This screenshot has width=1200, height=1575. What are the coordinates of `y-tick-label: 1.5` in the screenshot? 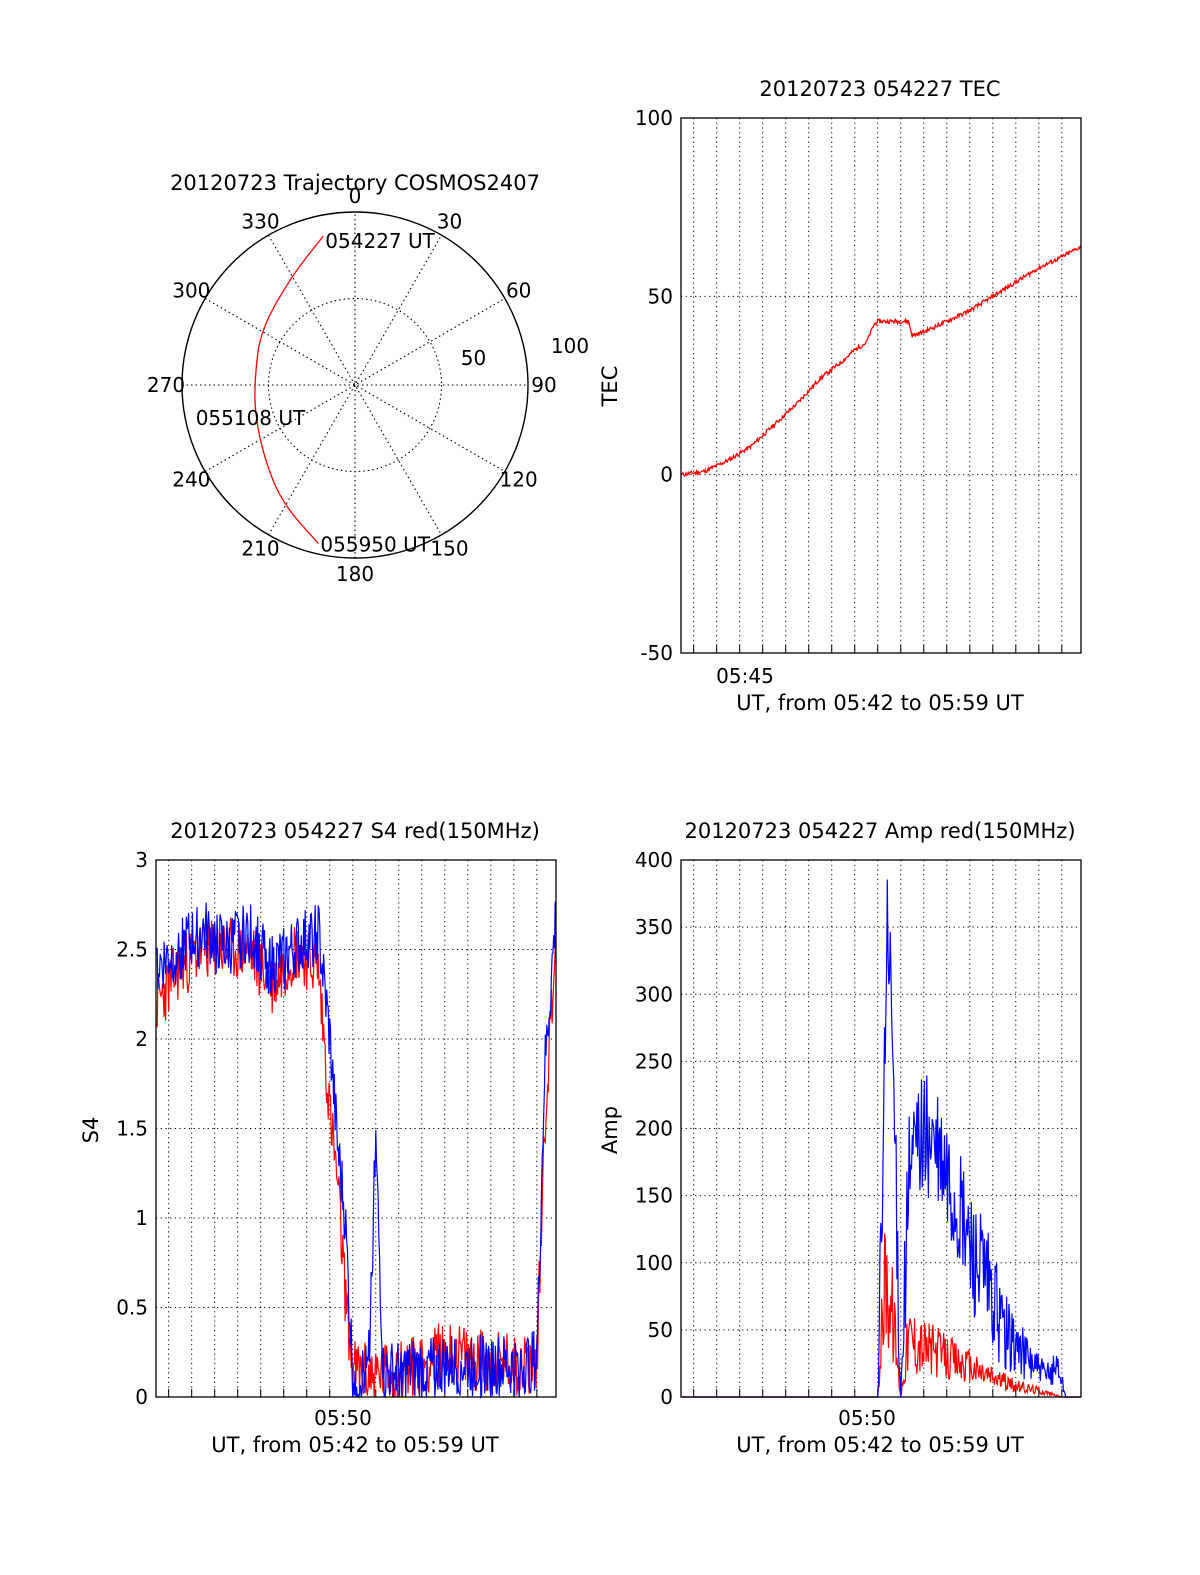 It's located at (132, 1129).